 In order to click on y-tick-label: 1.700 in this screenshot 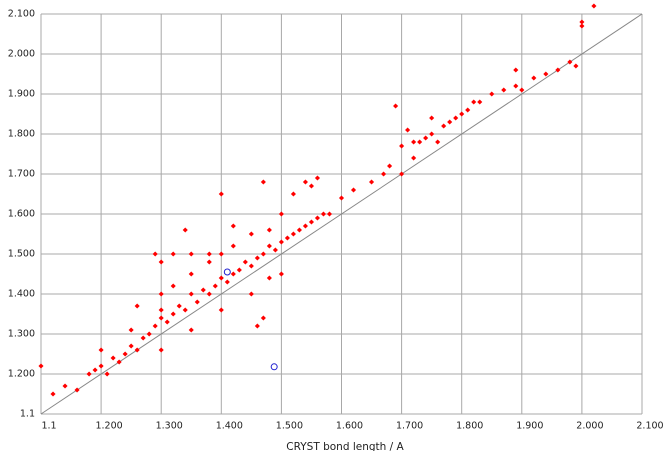, I will do `click(21, 174)`.